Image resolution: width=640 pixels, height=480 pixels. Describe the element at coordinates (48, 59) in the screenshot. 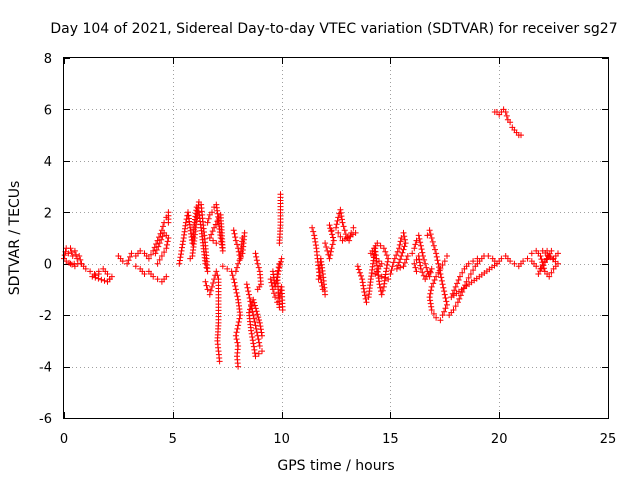

I see `y-tick-label: 8` at that location.